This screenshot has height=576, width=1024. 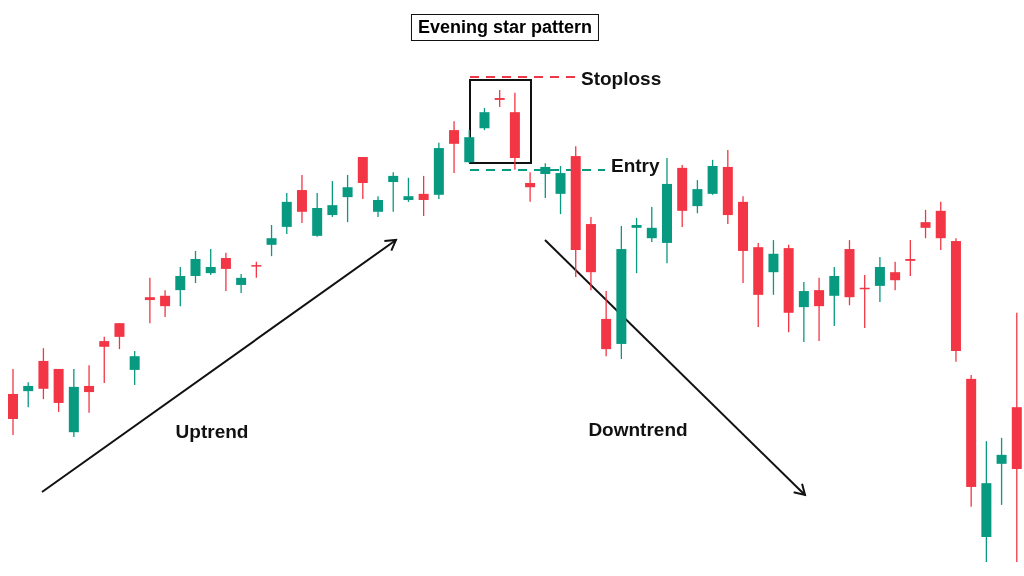 I want to click on annotation: Entry, so click(x=635, y=165).